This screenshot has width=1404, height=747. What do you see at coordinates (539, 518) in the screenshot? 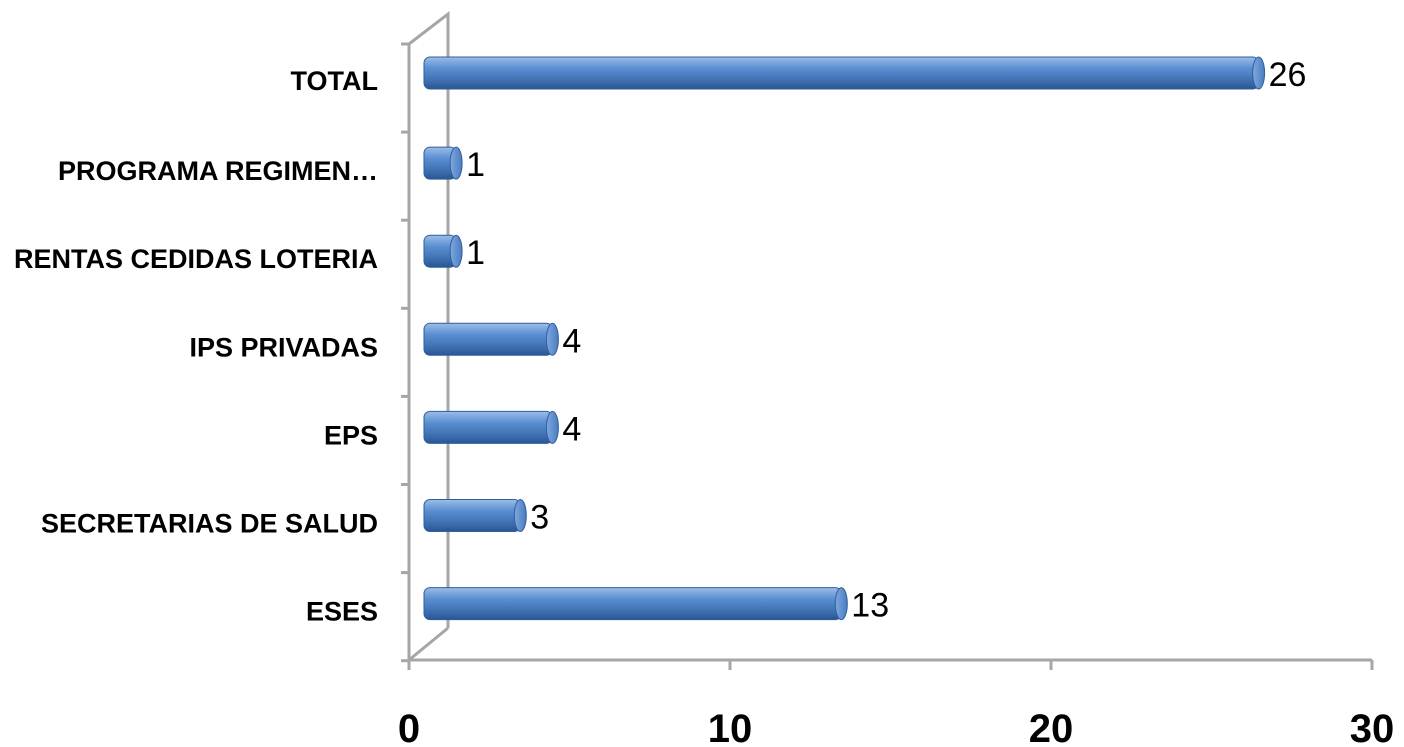
I see `data-label: 3` at bounding box center [539, 518].